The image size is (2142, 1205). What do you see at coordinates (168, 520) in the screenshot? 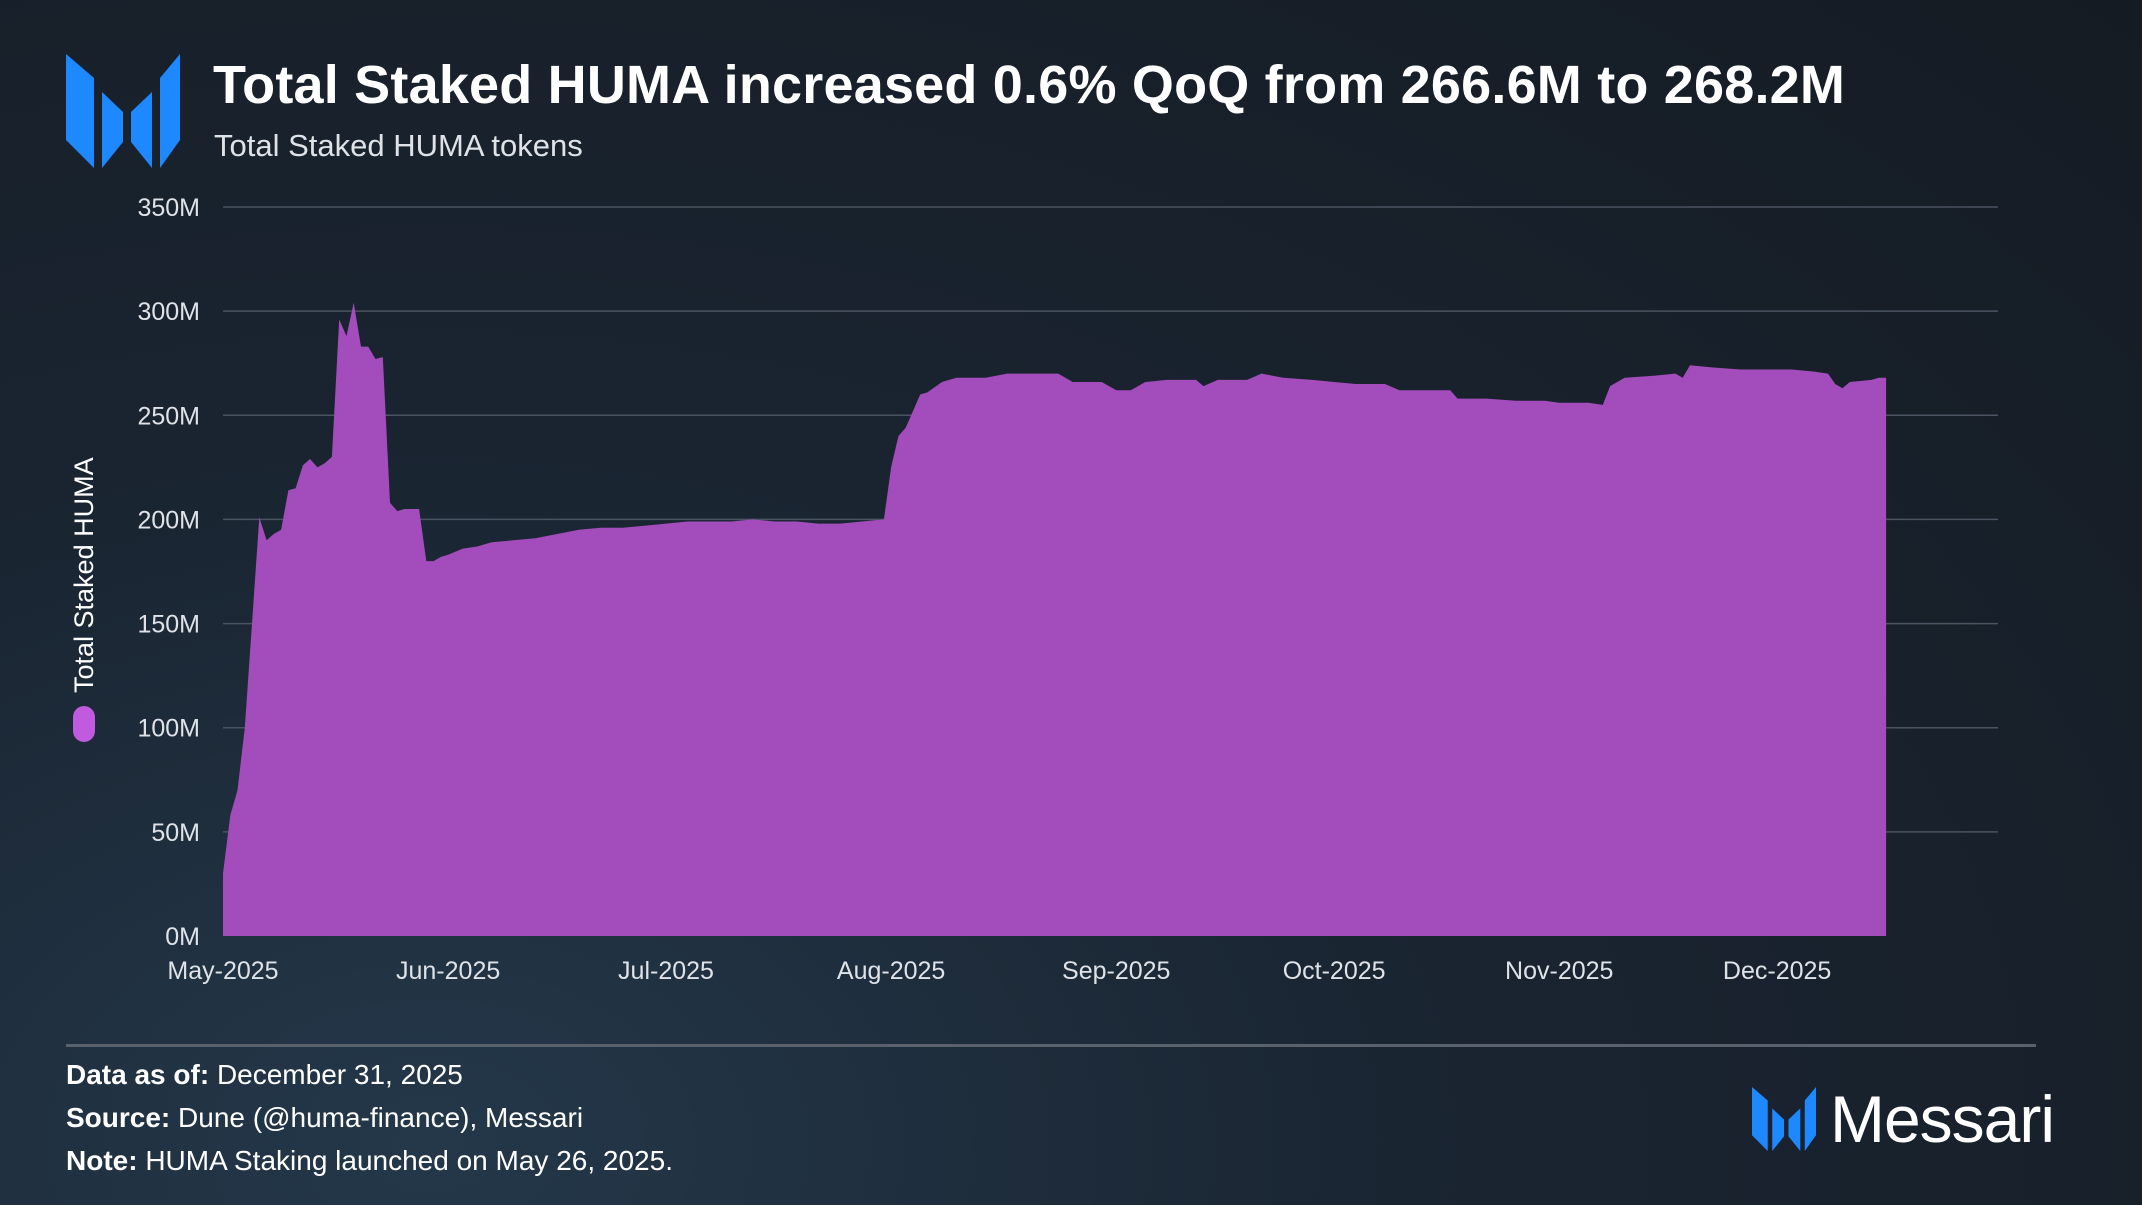
I see `y-tick-label: 200M` at bounding box center [168, 520].